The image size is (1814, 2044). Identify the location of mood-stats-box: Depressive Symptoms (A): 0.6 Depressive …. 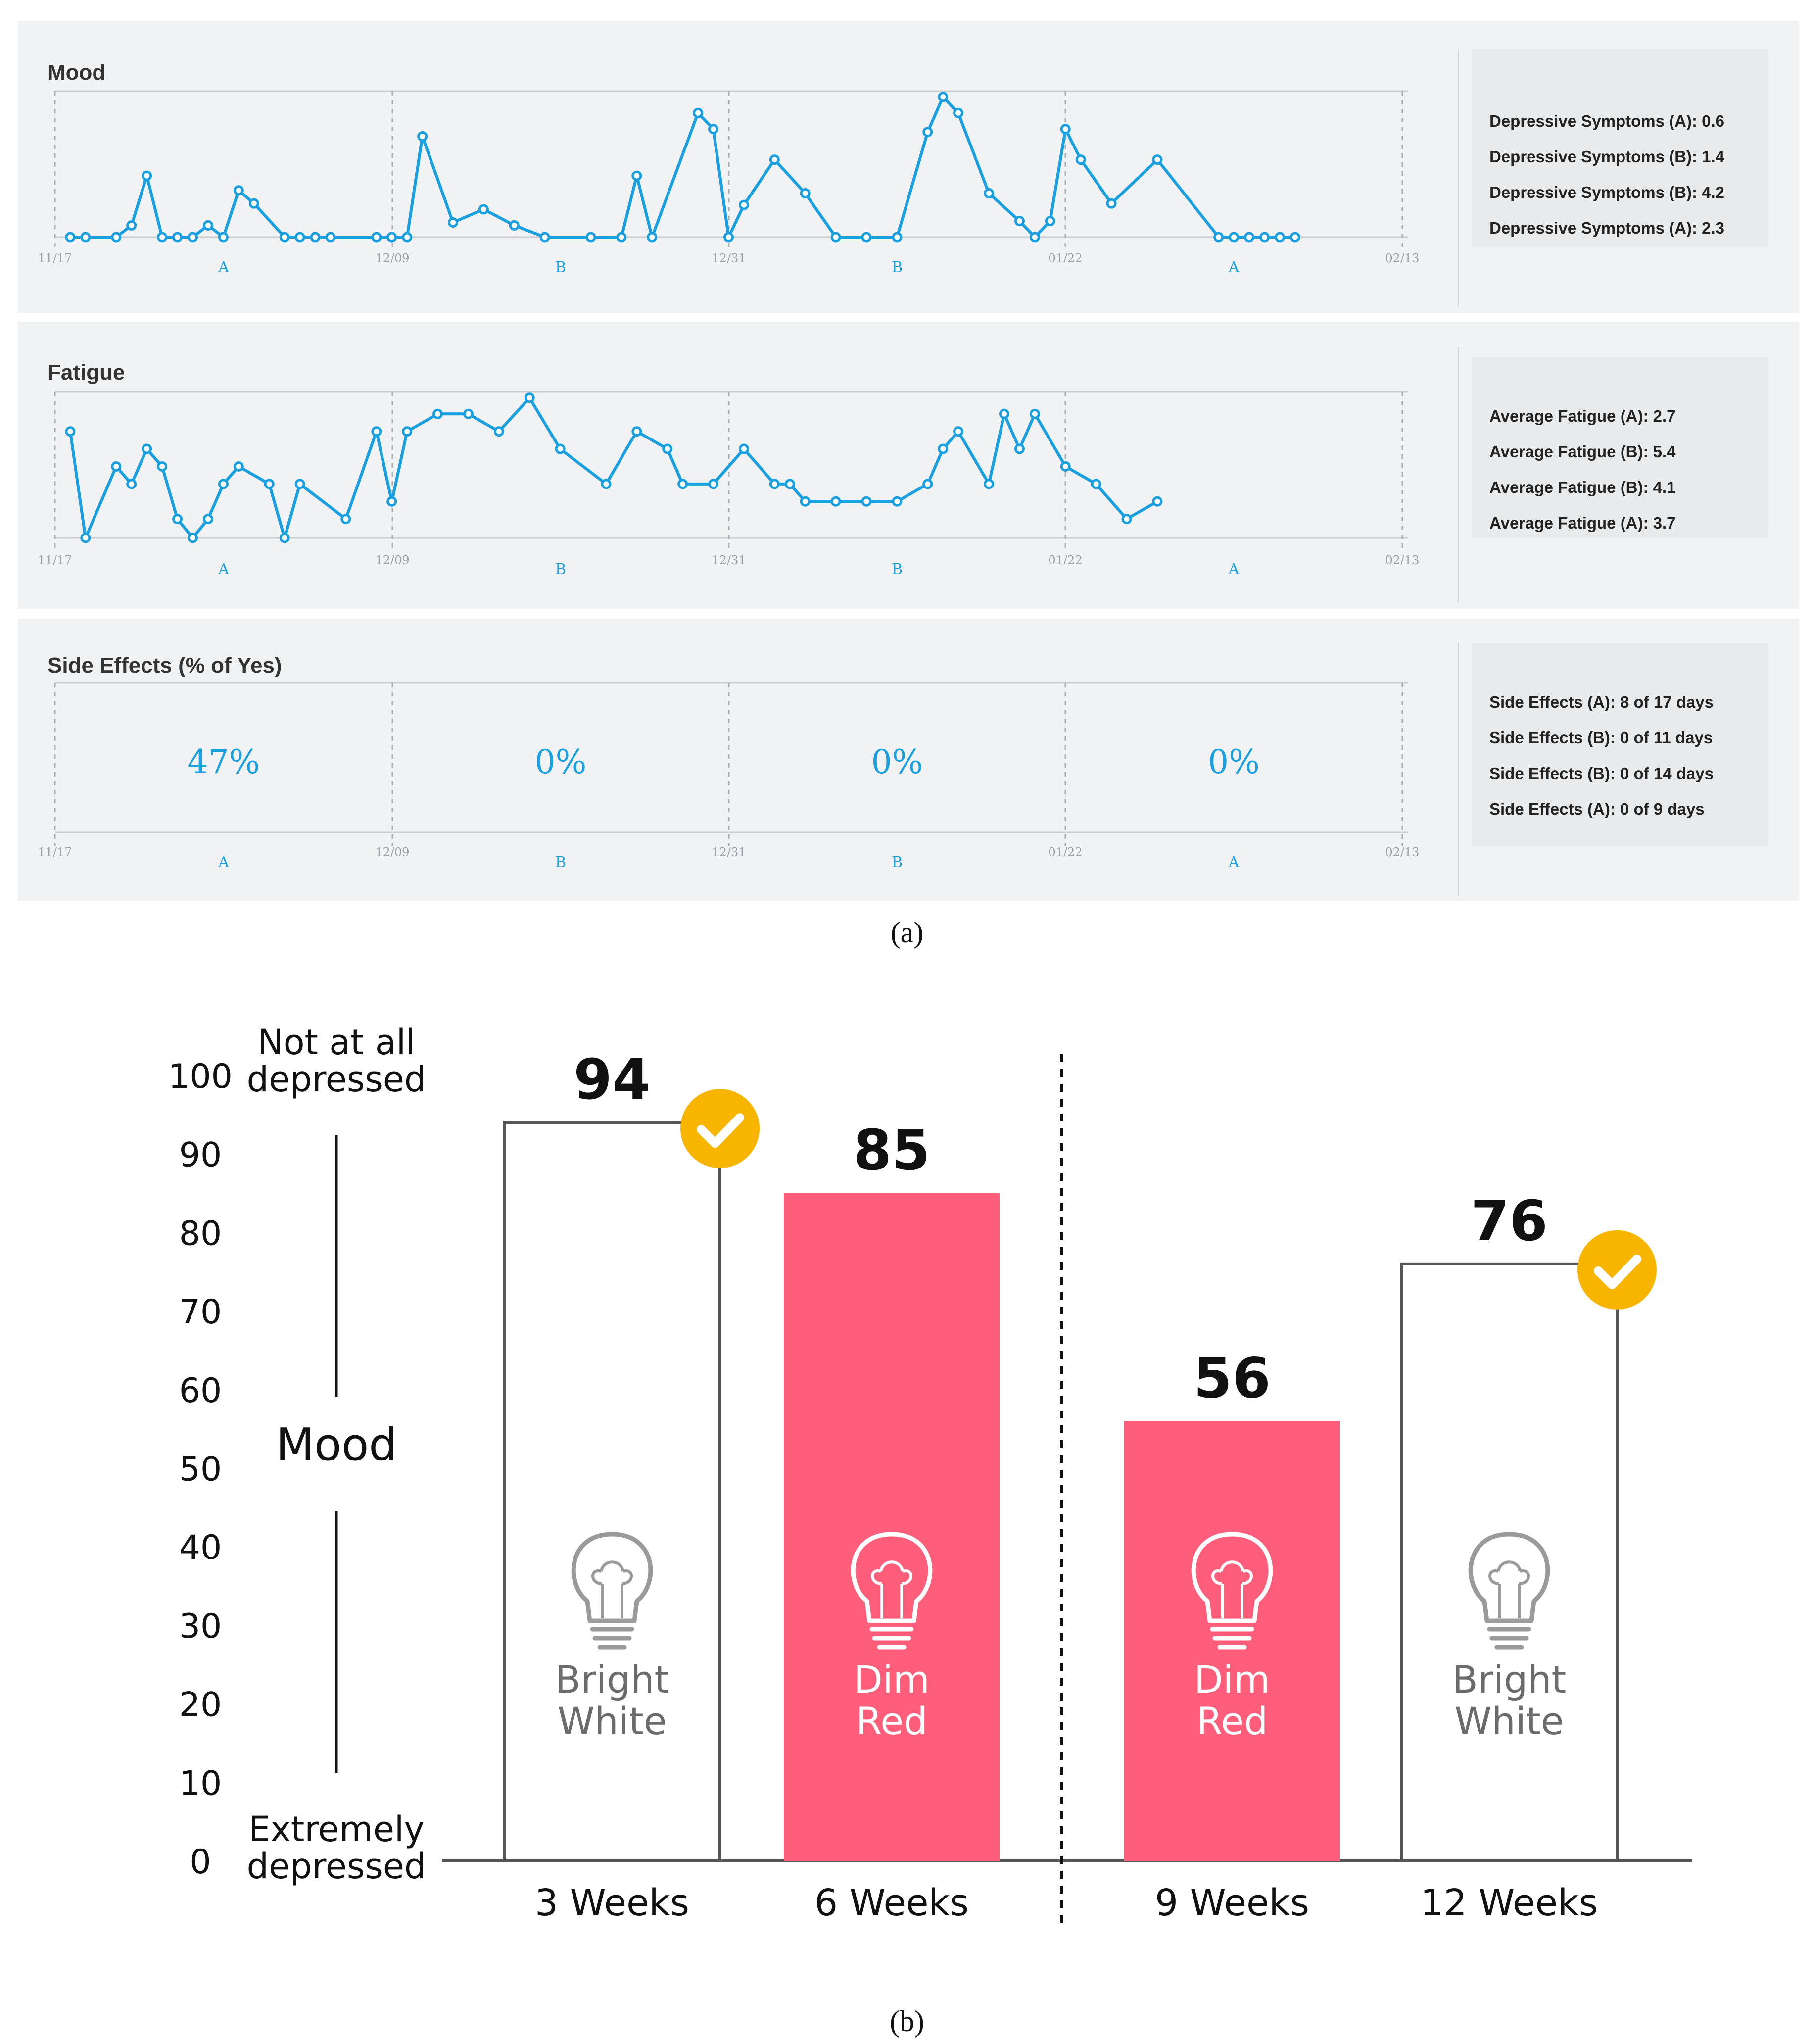
(1620, 148).